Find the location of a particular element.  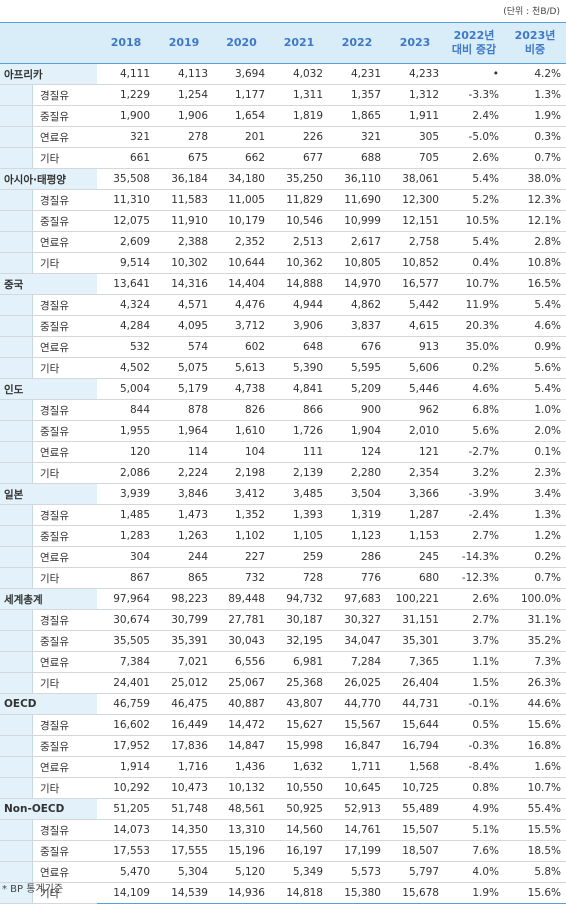

cell: 40,887 is located at coordinates (241, 704).